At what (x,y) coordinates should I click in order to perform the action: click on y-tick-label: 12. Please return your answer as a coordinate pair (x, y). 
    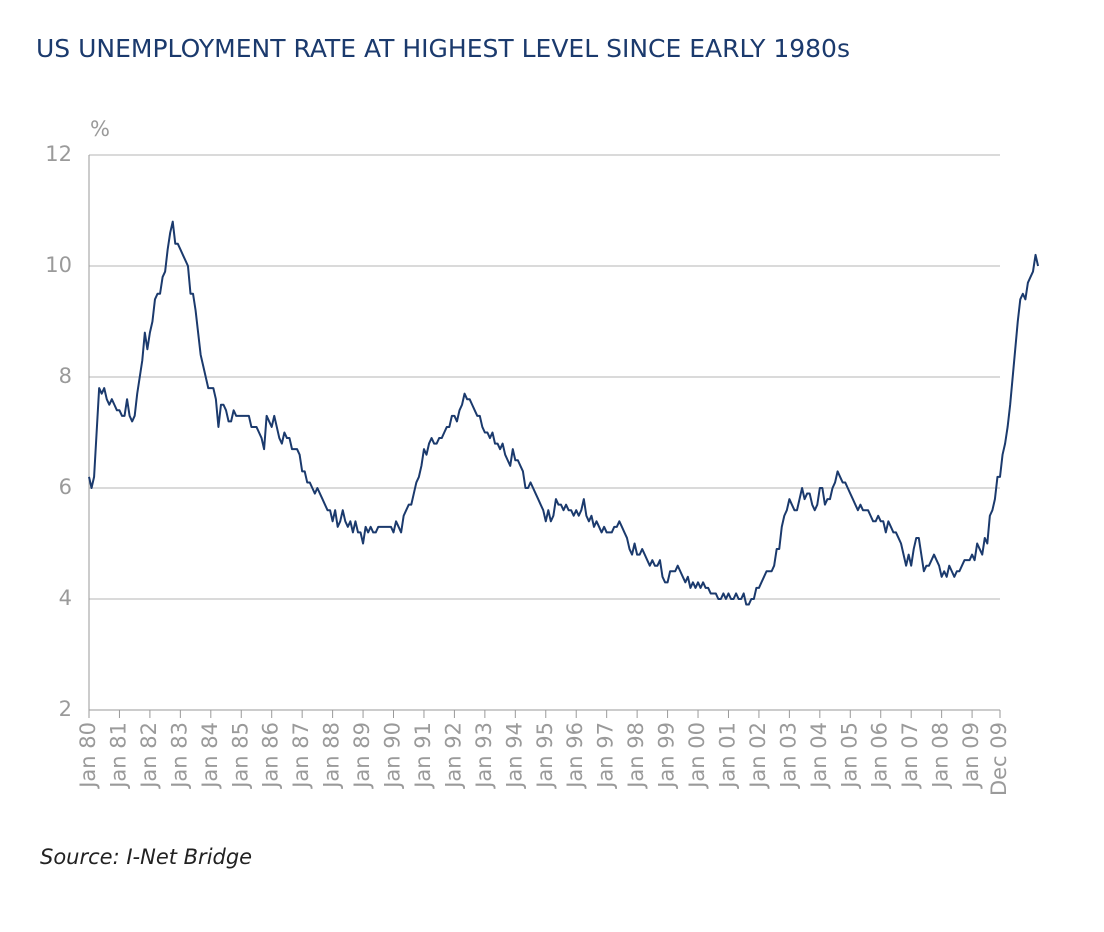
    Looking at the image, I should click on (58, 154).